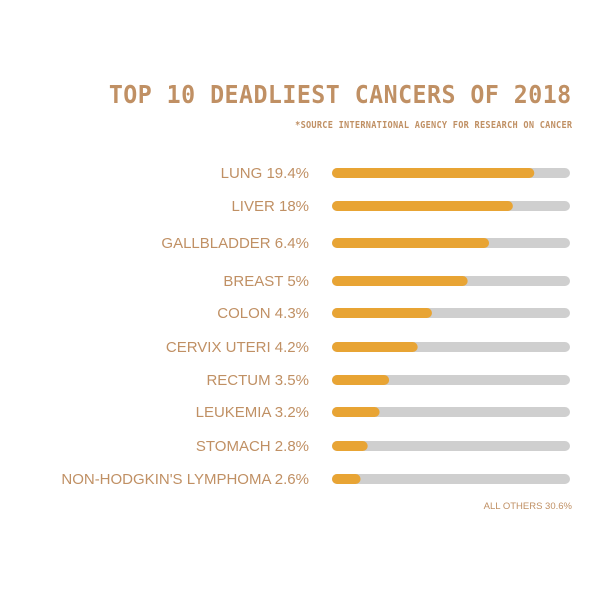 This screenshot has height=600, width=600. Describe the element at coordinates (340, 94) in the screenshot. I see `chart-title: TOP 10 DEADLIEST CANCERS OF 2018` at that location.